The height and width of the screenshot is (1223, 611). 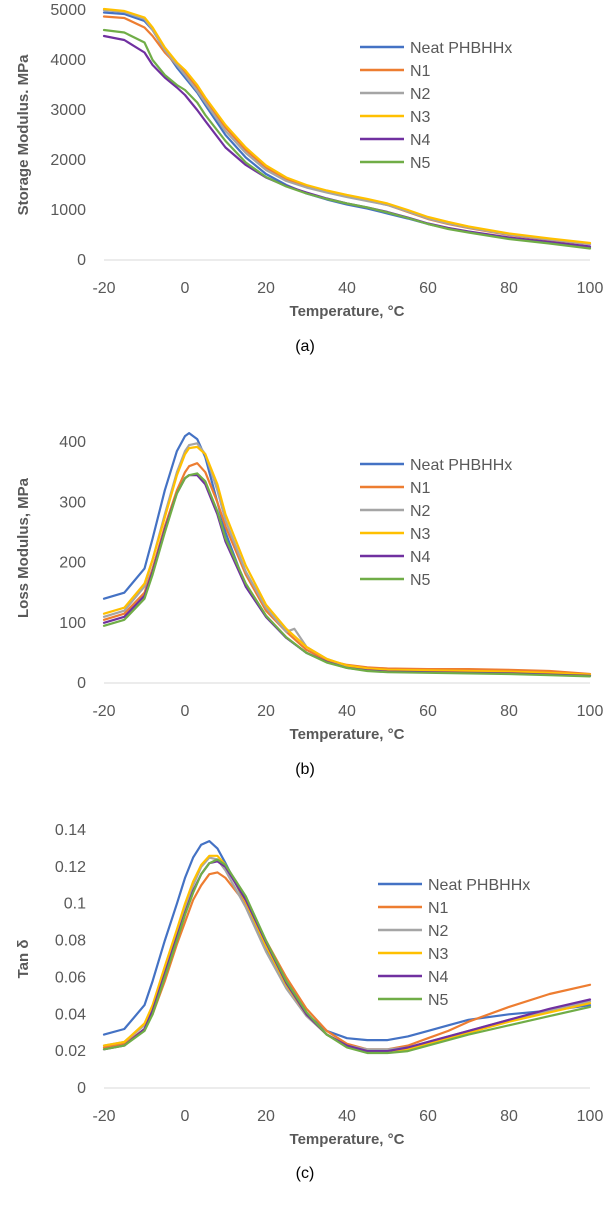 What do you see at coordinates (68, 60) in the screenshot?
I see `y-tick-label: 4000` at bounding box center [68, 60].